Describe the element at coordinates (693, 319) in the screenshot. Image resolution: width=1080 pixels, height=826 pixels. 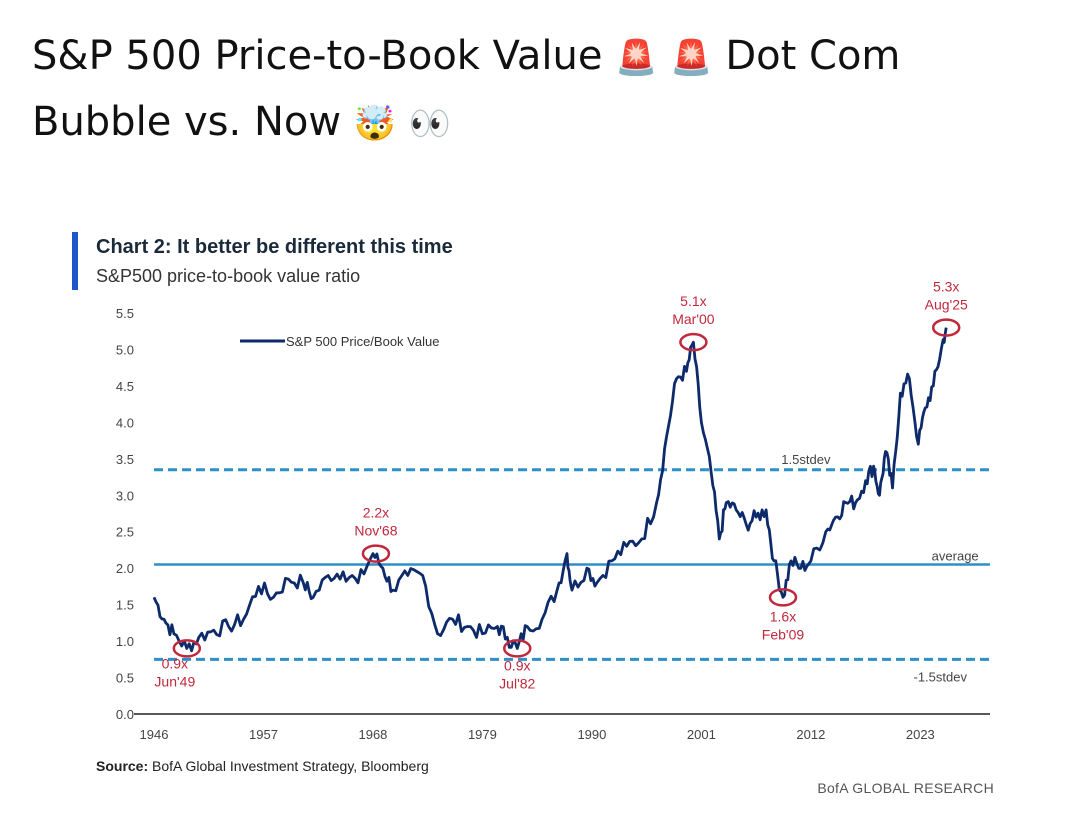
I see `annotation-date-3: Mar'00` at that location.